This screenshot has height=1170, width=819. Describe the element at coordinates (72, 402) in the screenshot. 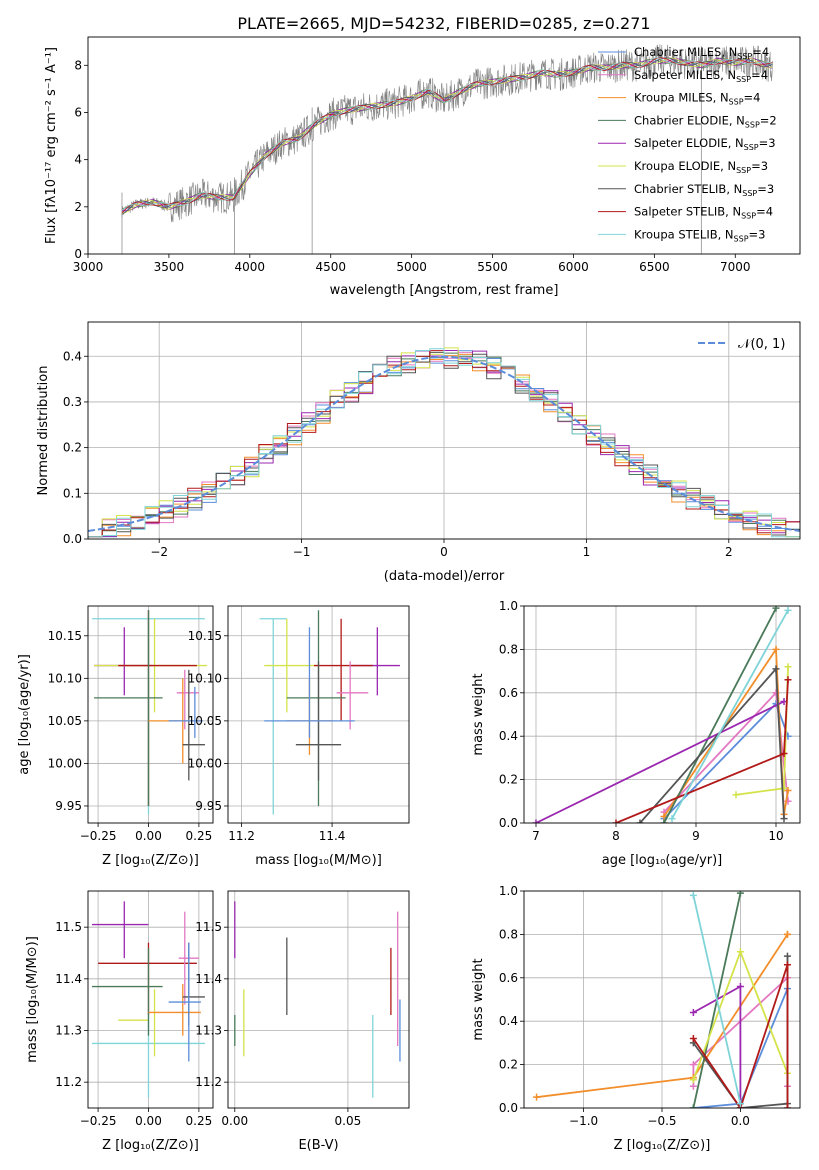

I see `y-tick-label: 0.3` at that location.